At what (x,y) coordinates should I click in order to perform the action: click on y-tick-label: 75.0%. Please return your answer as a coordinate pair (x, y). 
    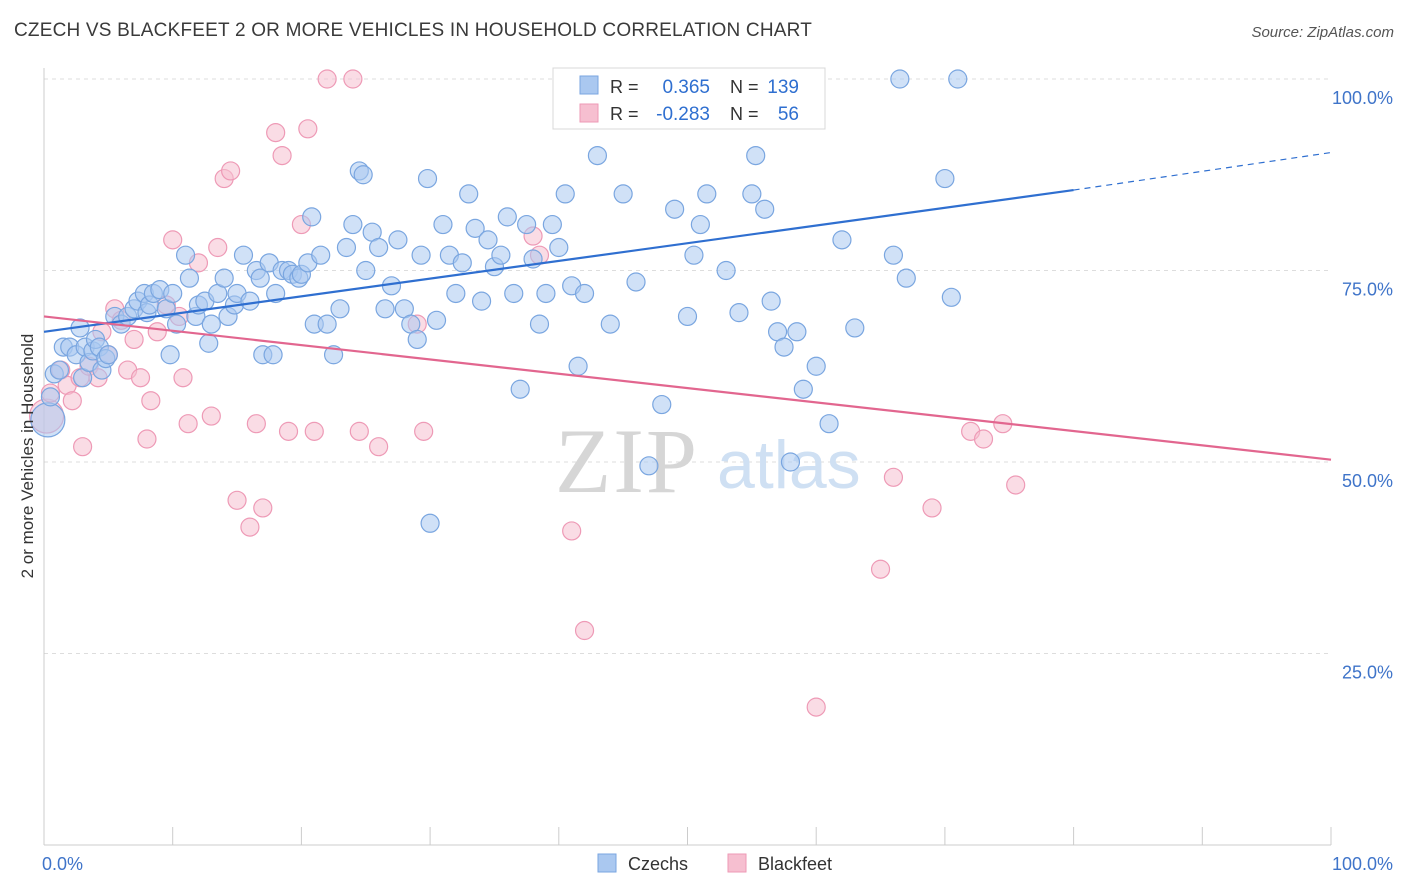
    Looking at the image, I should click on (1367, 290).